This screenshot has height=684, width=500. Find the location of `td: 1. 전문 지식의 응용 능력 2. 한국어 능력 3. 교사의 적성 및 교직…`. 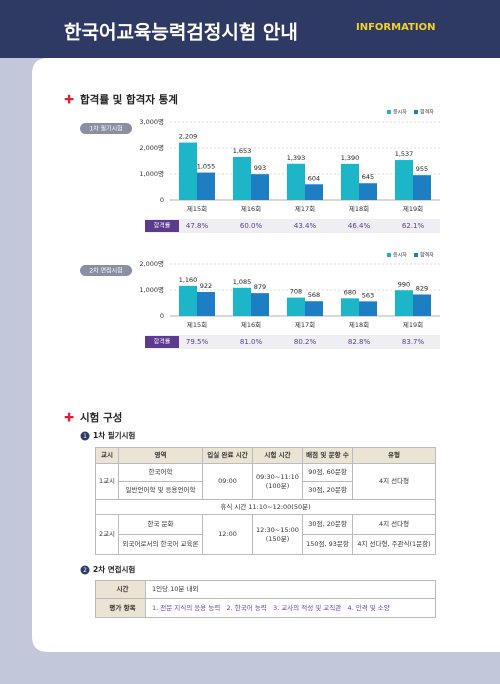

td: 1. 전문 지식의 응용 능력 2. 한국어 능력 3. 교사의 적성 및 교직… is located at coordinates (290, 608).